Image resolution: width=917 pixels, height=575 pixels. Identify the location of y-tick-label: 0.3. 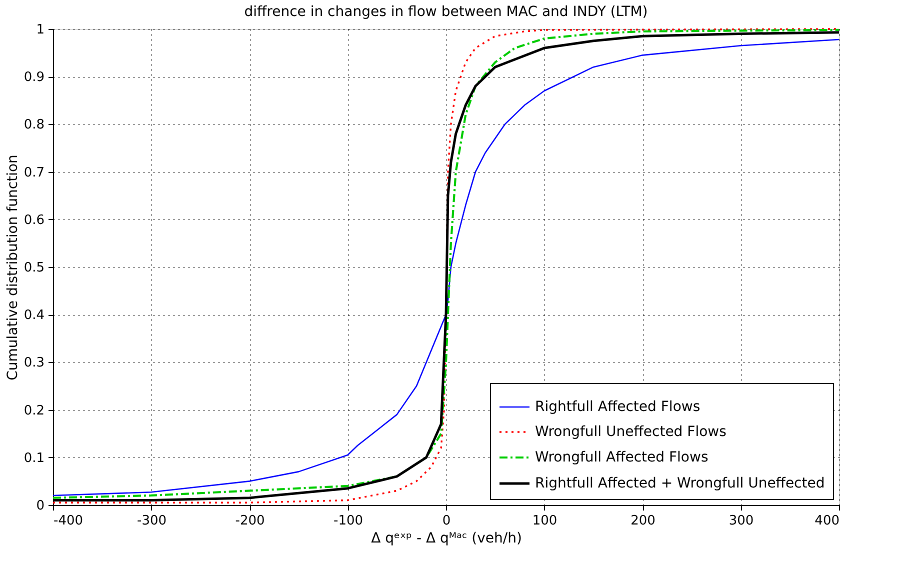
(34, 363).